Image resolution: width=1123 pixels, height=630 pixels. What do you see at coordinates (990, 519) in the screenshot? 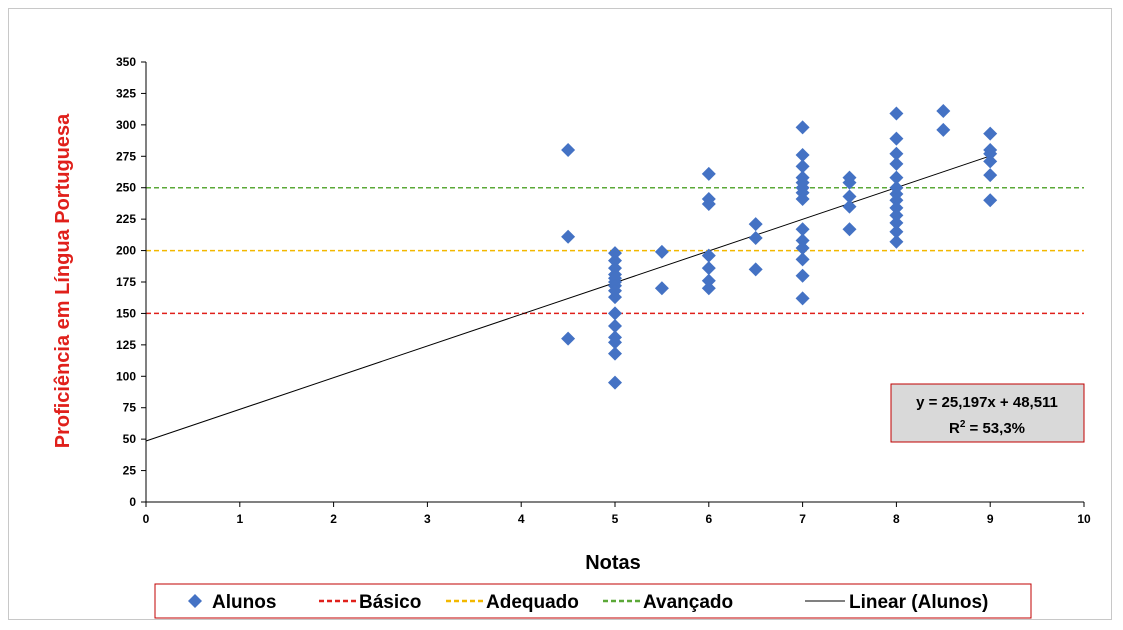
I see `x-tick-label: 9` at bounding box center [990, 519].